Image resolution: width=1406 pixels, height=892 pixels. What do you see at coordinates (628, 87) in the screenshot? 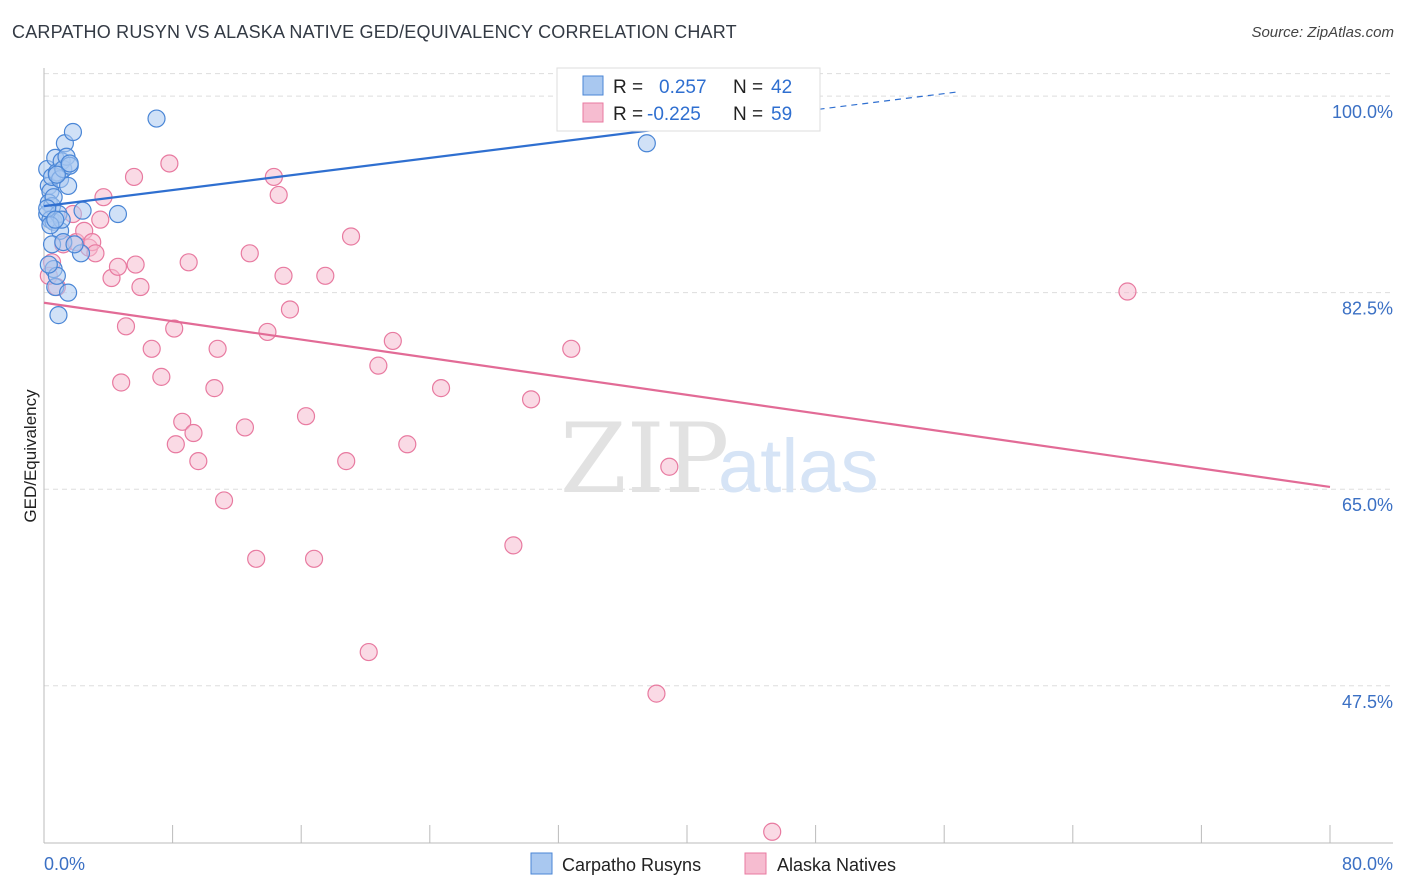
I see `legend-r-label-1: R =` at bounding box center [628, 87].